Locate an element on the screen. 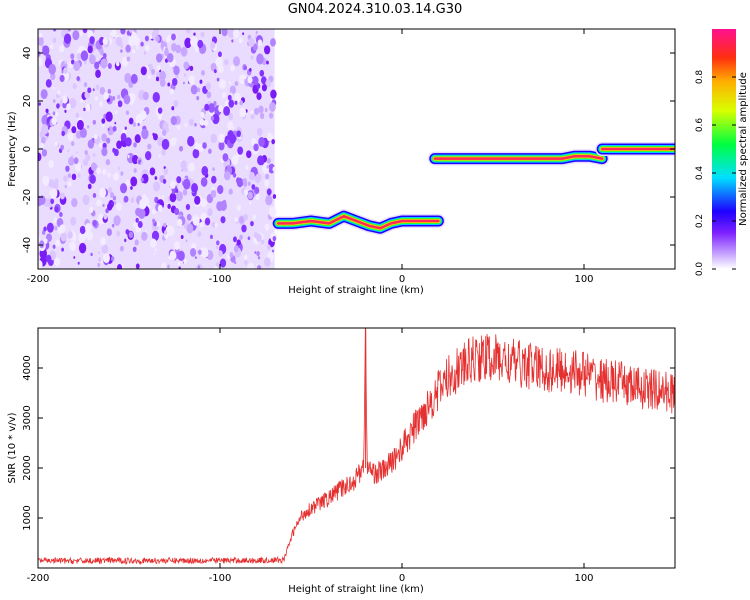 The image size is (750, 600). snr-y-label: SNR (10 * v/v) is located at coordinates (12, 447).